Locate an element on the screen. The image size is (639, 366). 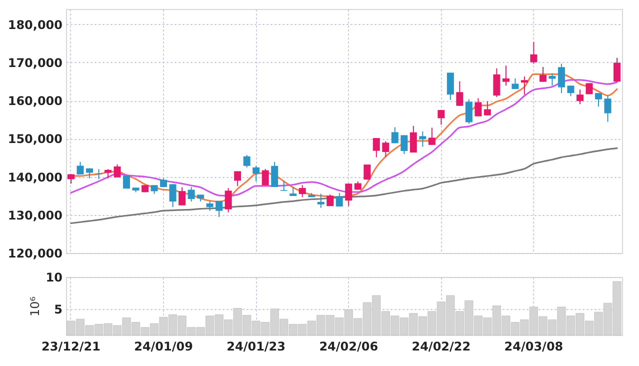
x-tick-label: 23/12/21 is located at coordinates (71, 347).